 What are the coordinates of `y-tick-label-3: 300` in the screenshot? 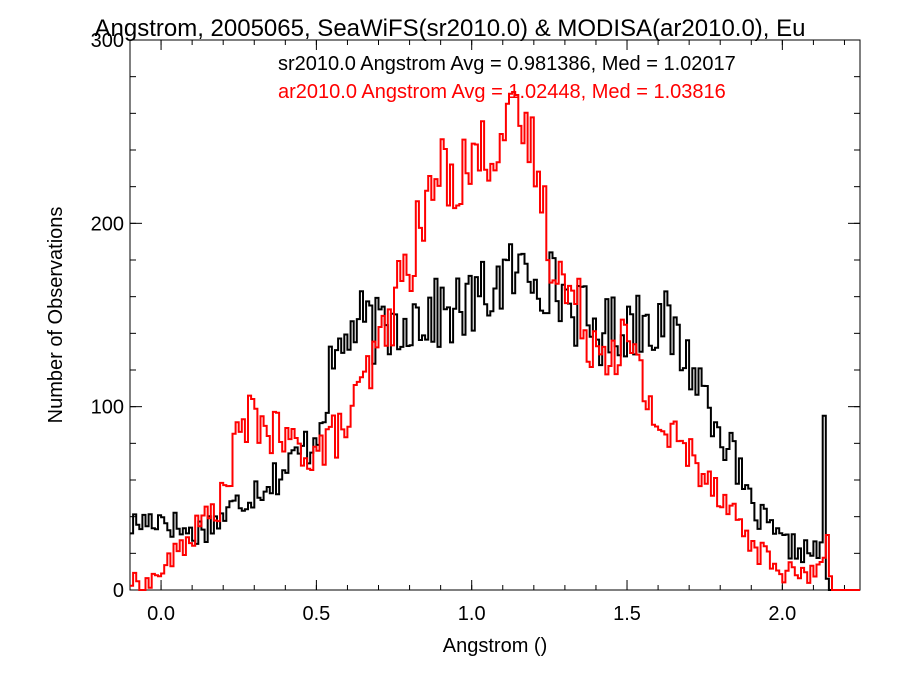 It's located at (107, 41).